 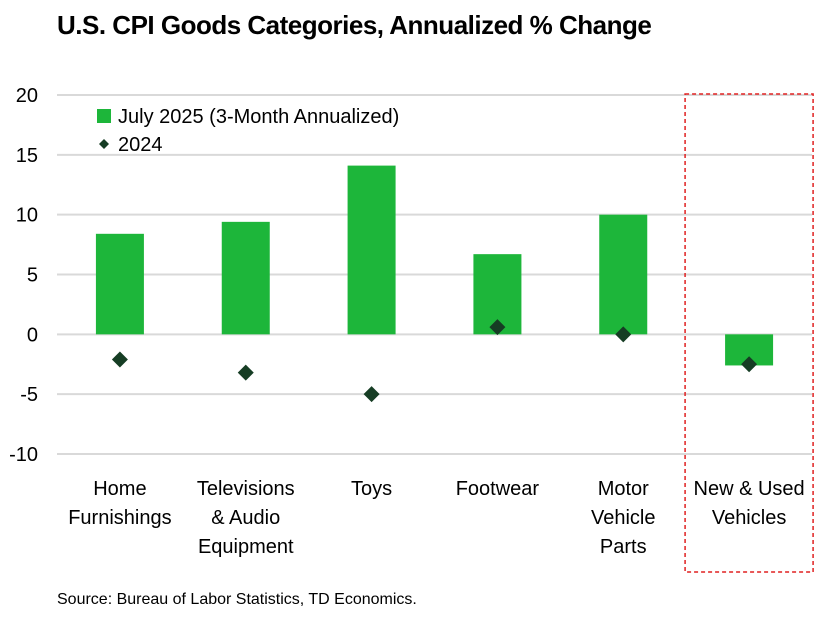 What do you see at coordinates (27, 96) in the screenshot?
I see `y-tick-label: 20` at bounding box center [27, 96].